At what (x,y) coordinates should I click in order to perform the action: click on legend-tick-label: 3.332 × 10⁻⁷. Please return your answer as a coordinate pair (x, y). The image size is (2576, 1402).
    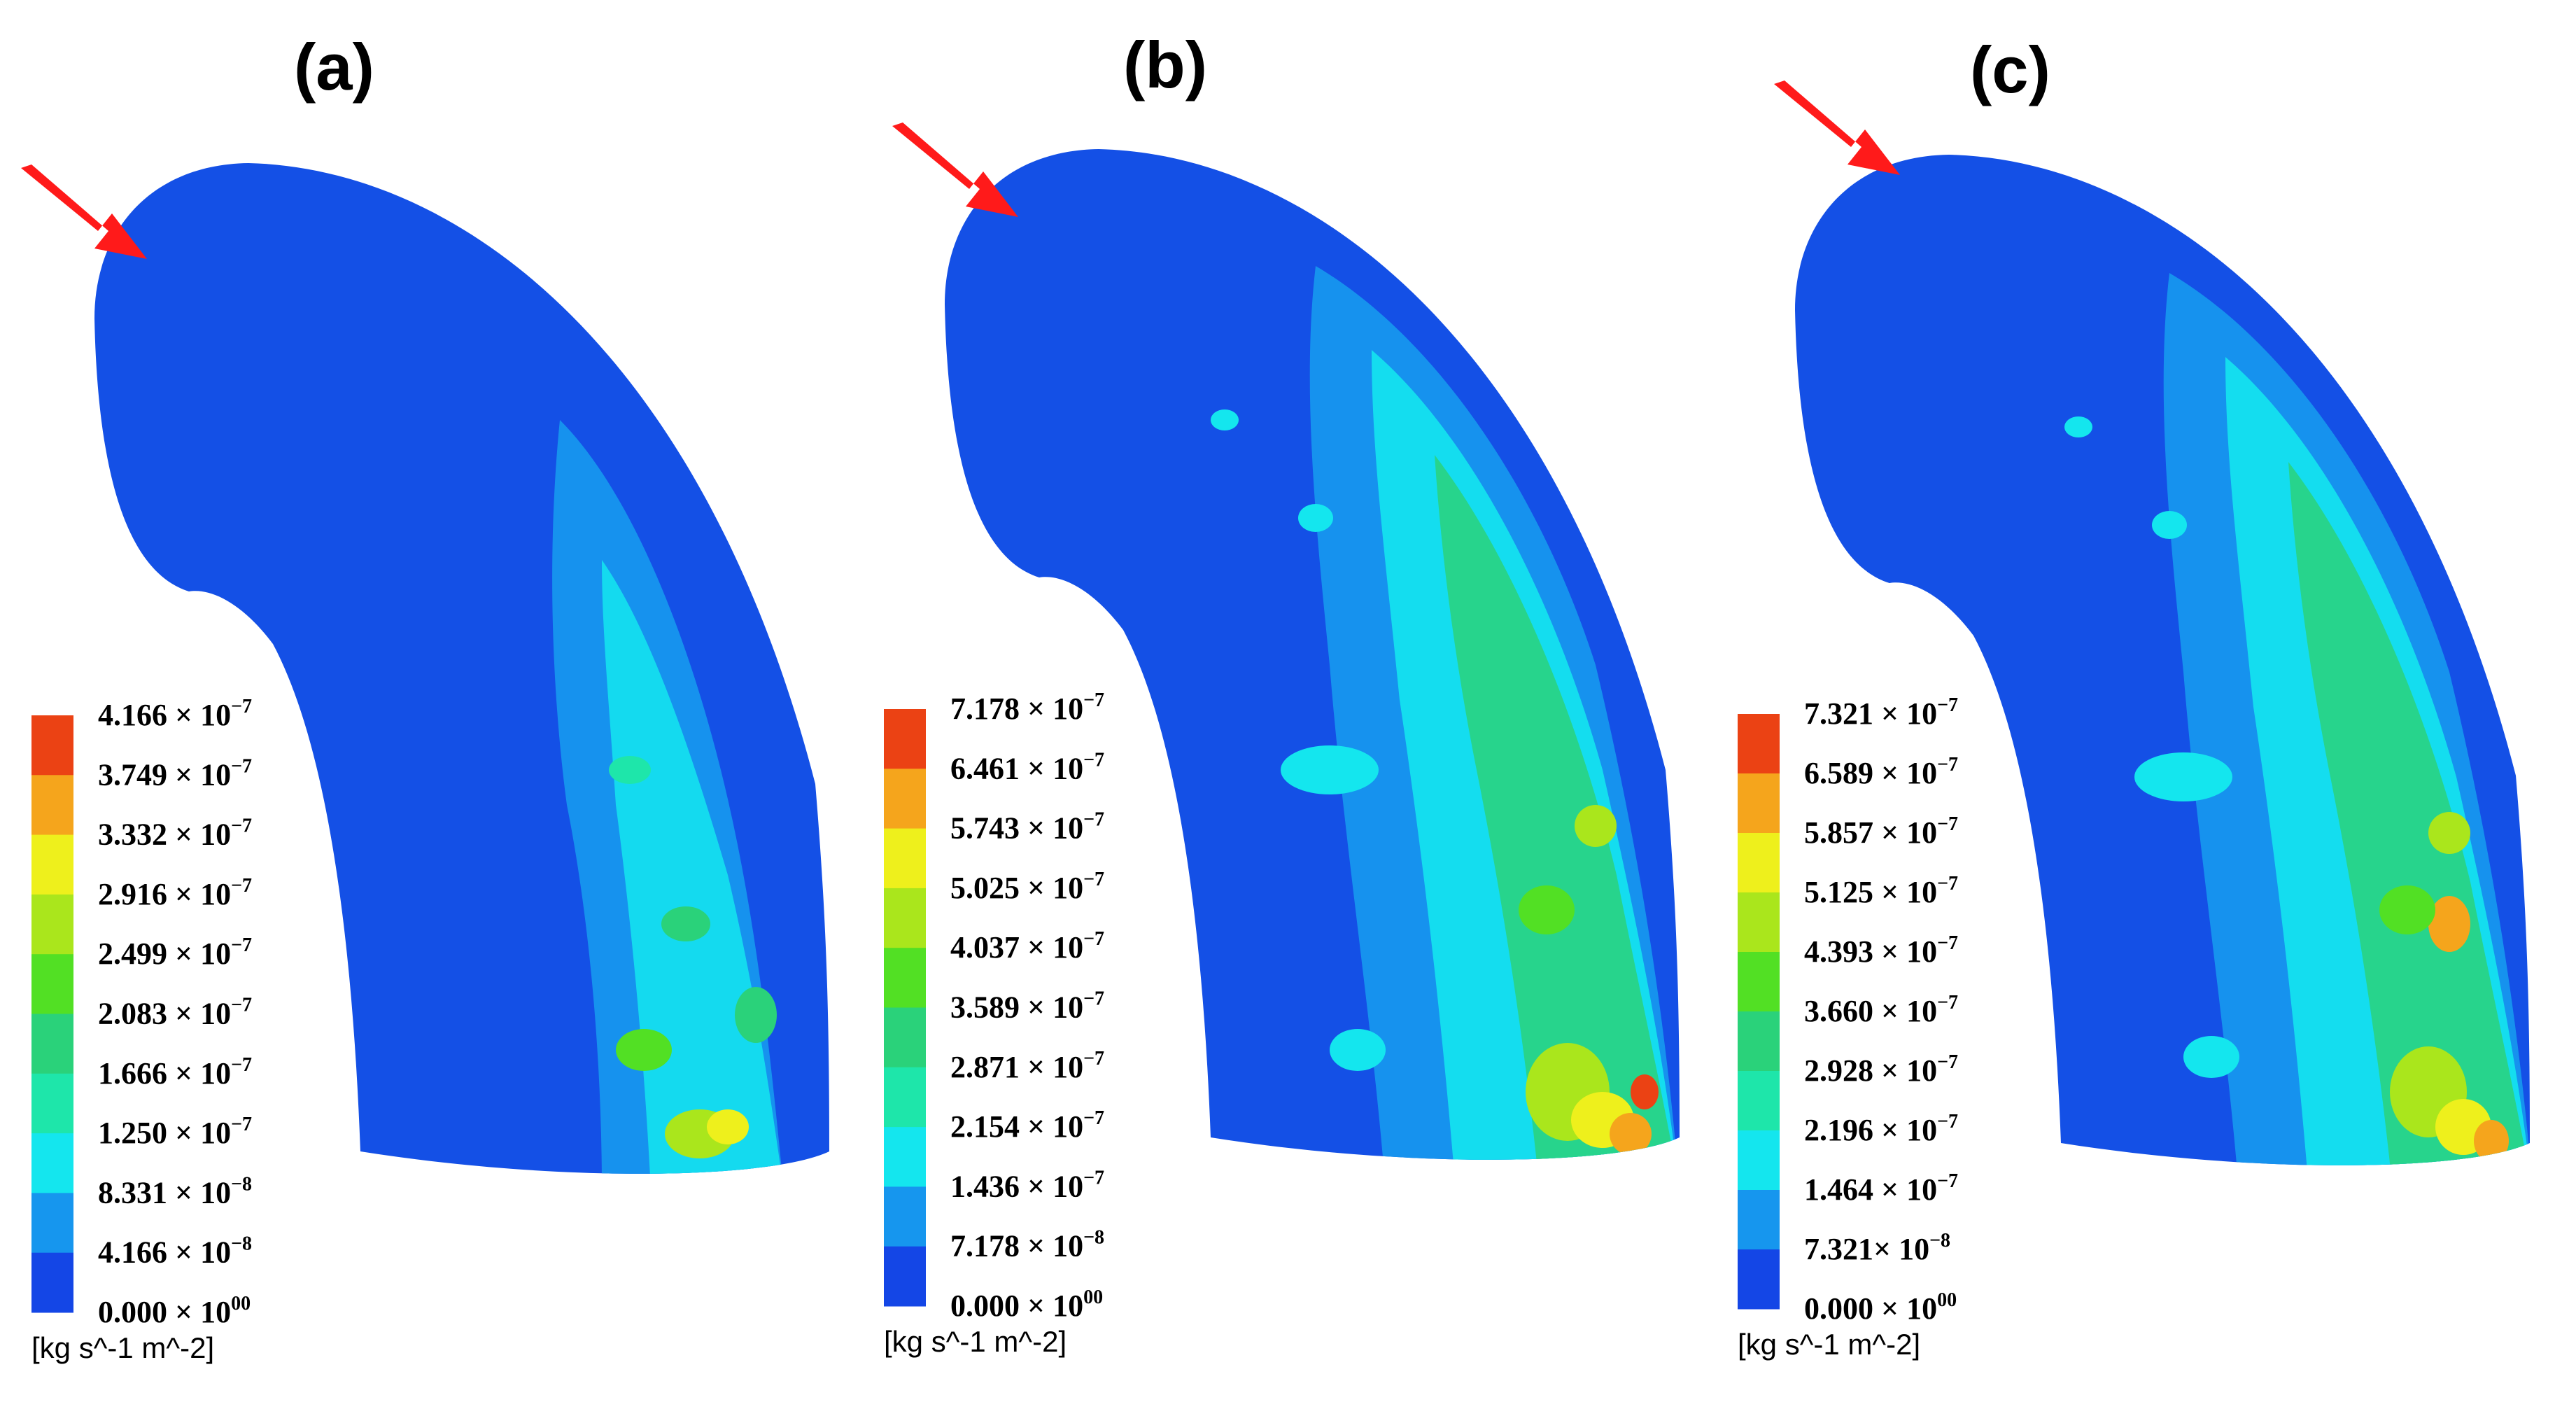
    Looking at the image, I should click on (175, 833).